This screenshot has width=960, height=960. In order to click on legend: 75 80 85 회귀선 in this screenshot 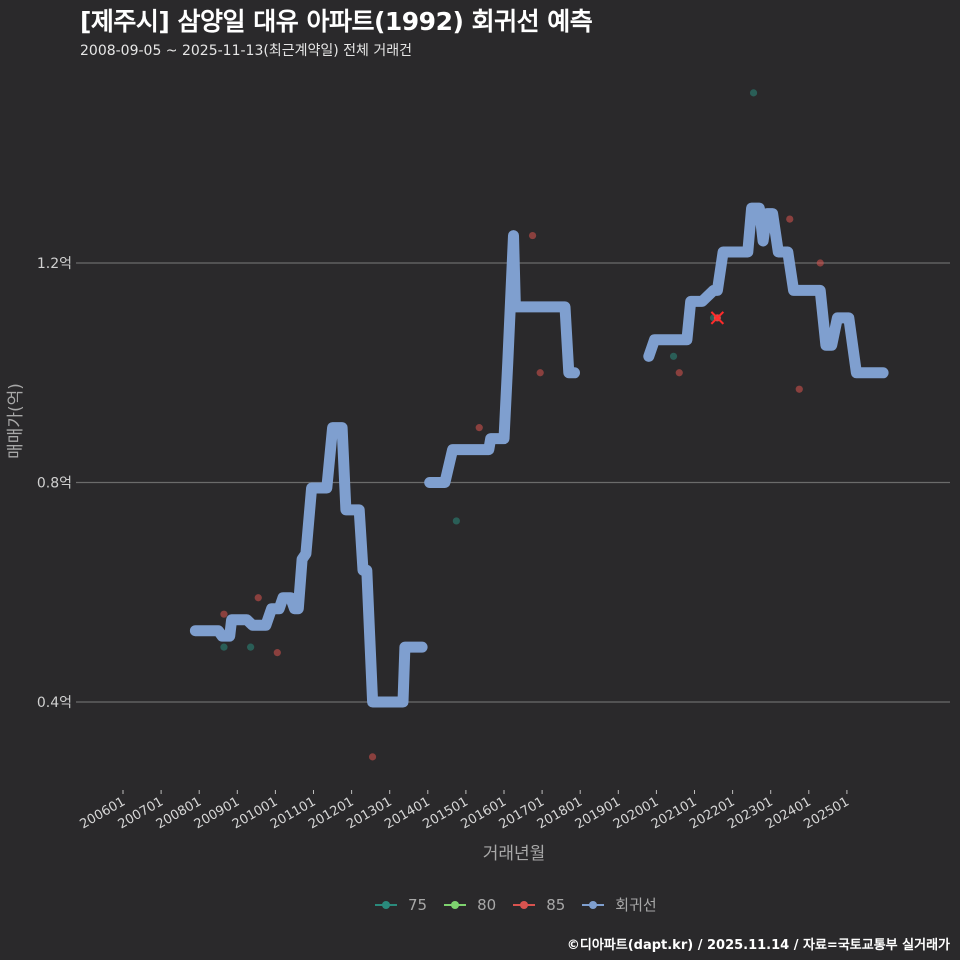, I will do `click(521, 904)`.